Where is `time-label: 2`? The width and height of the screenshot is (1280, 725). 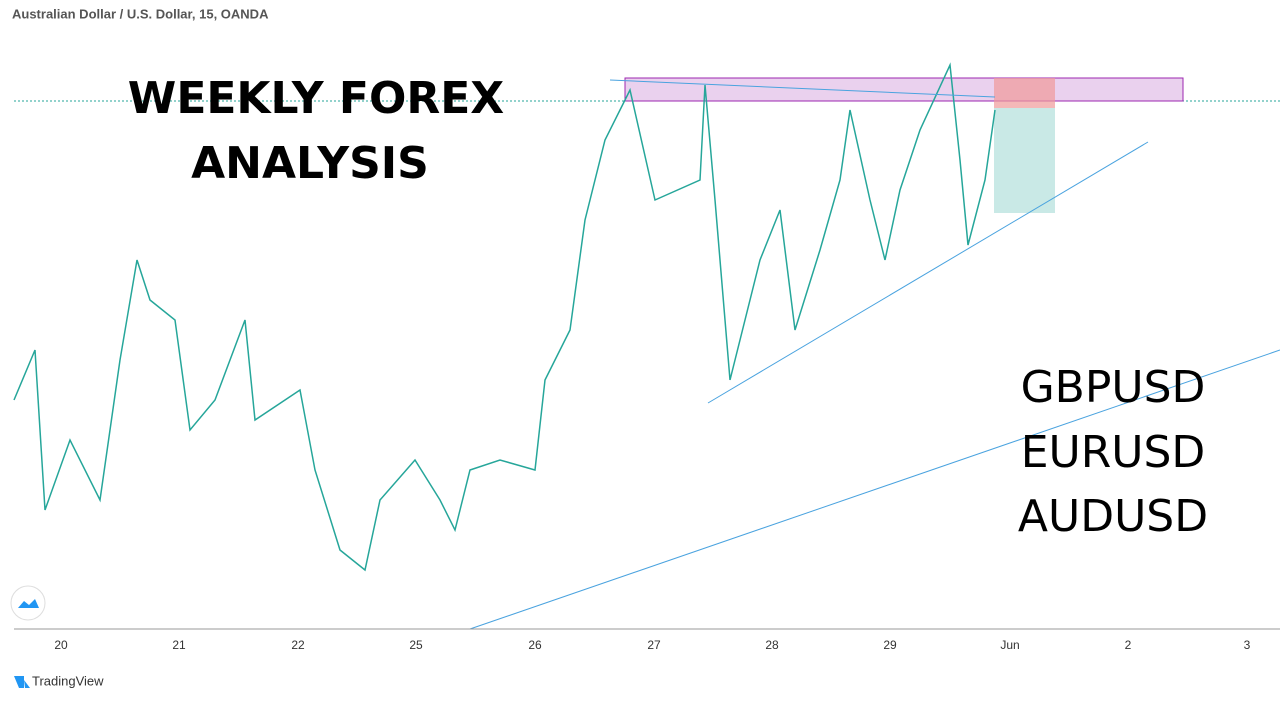
time-label: 2 is located at coordinates (1128, 645).